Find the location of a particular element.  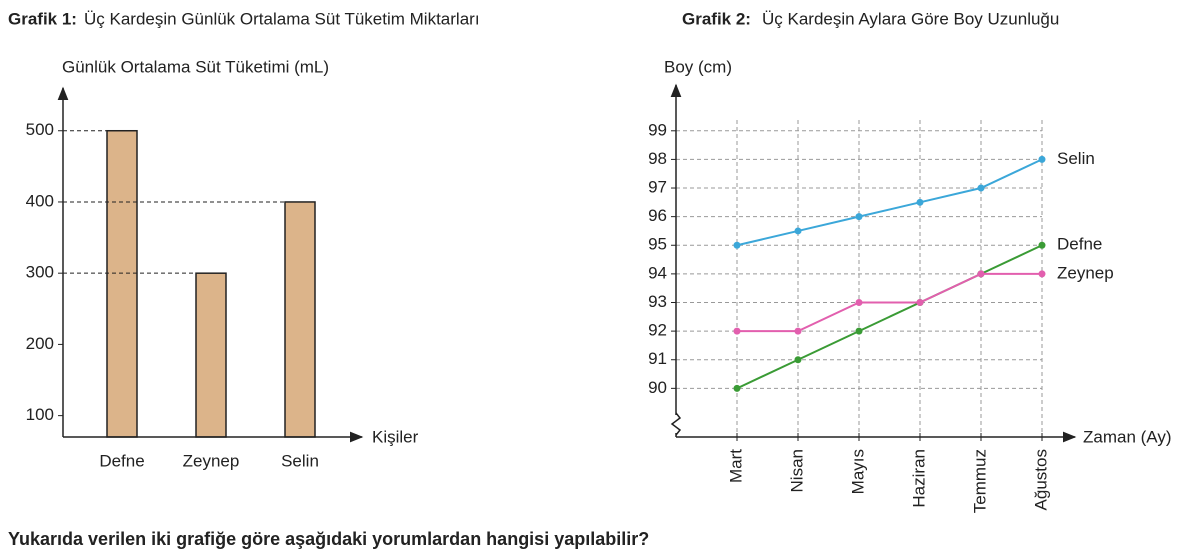

x-tick-label: Defne is located at coordinates (121, 460).